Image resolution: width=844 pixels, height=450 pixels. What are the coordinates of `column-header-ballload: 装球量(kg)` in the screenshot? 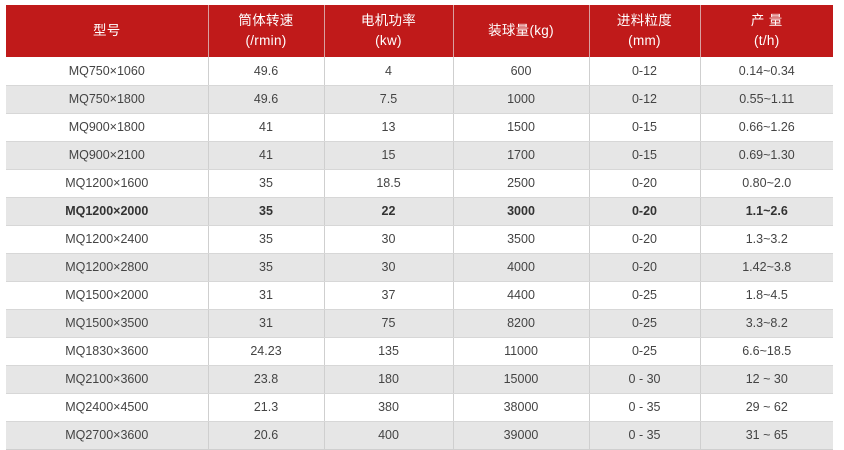 It's located at (521, 31).